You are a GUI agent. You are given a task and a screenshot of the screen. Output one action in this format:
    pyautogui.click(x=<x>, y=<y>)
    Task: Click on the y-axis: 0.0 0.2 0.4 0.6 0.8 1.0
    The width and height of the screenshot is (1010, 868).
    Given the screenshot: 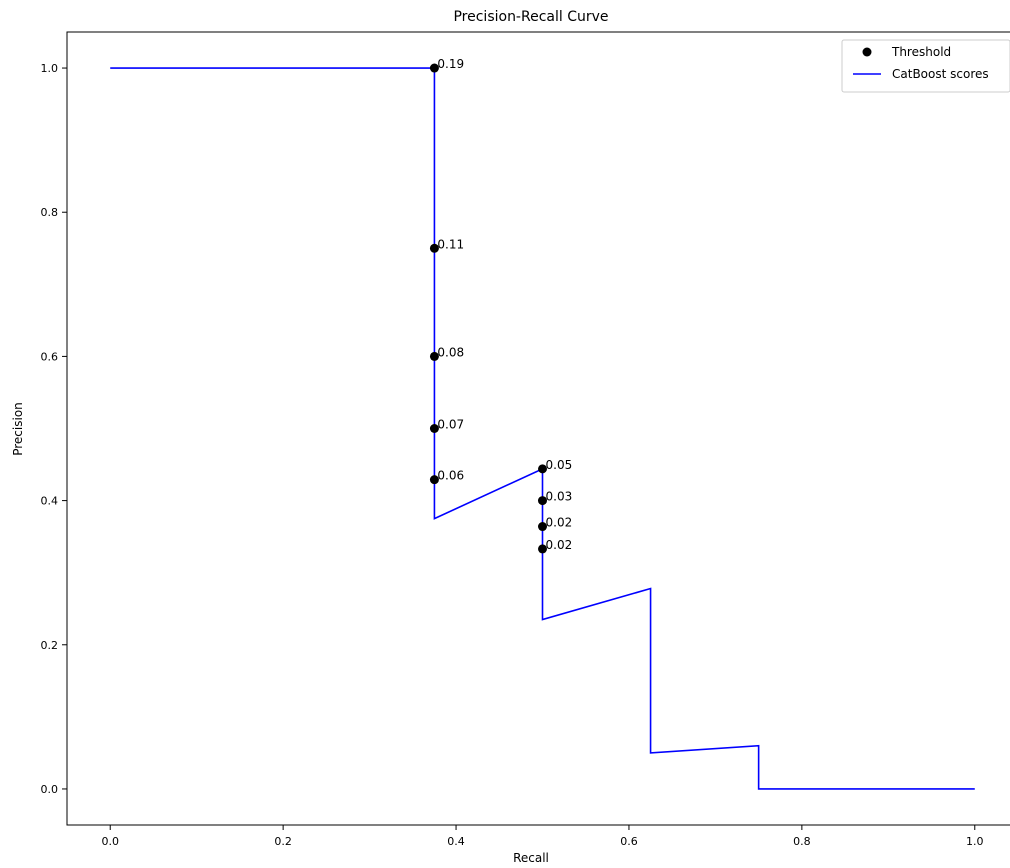 What is the action you would take?
    pyautogui.click(x=54, y=429)
    